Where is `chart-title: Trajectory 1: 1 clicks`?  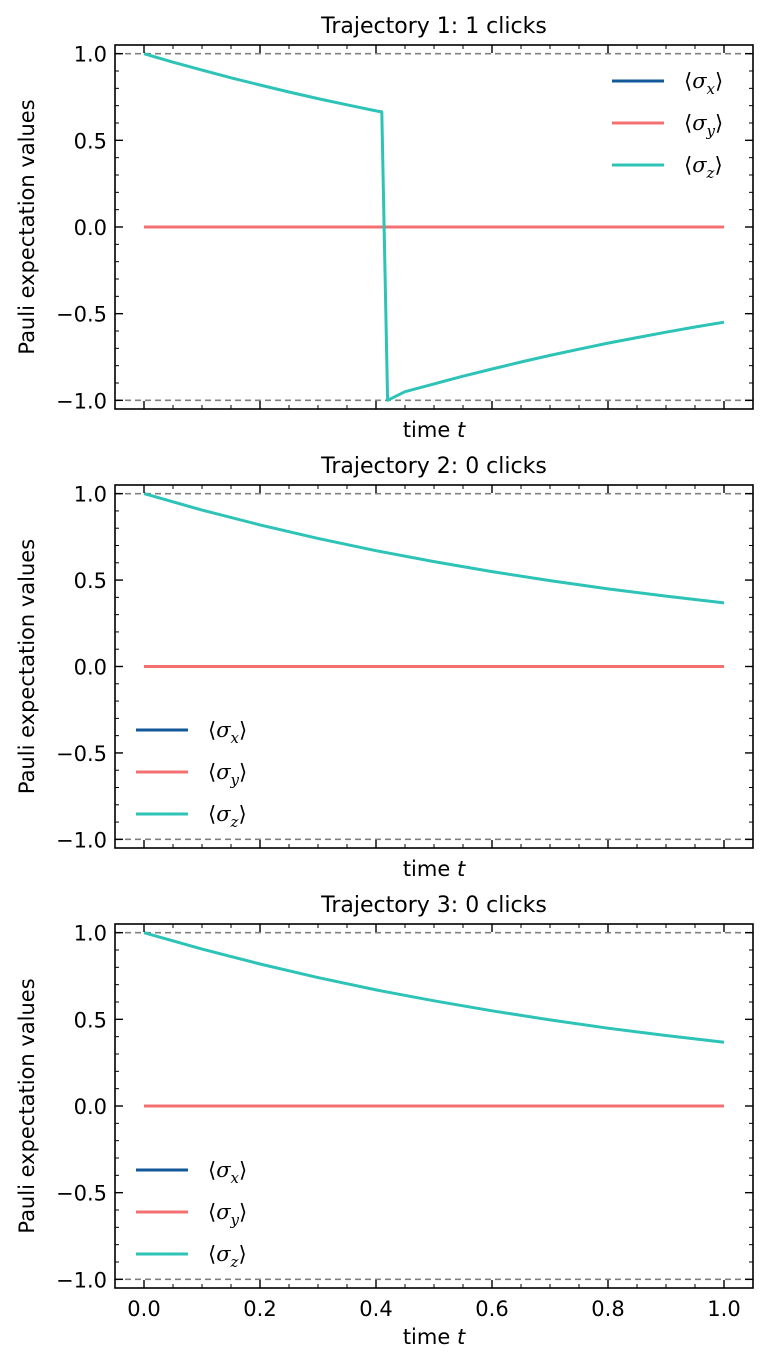
chart-title: Trajectory 1: 1 clicks is located at coordinates (433, 26).